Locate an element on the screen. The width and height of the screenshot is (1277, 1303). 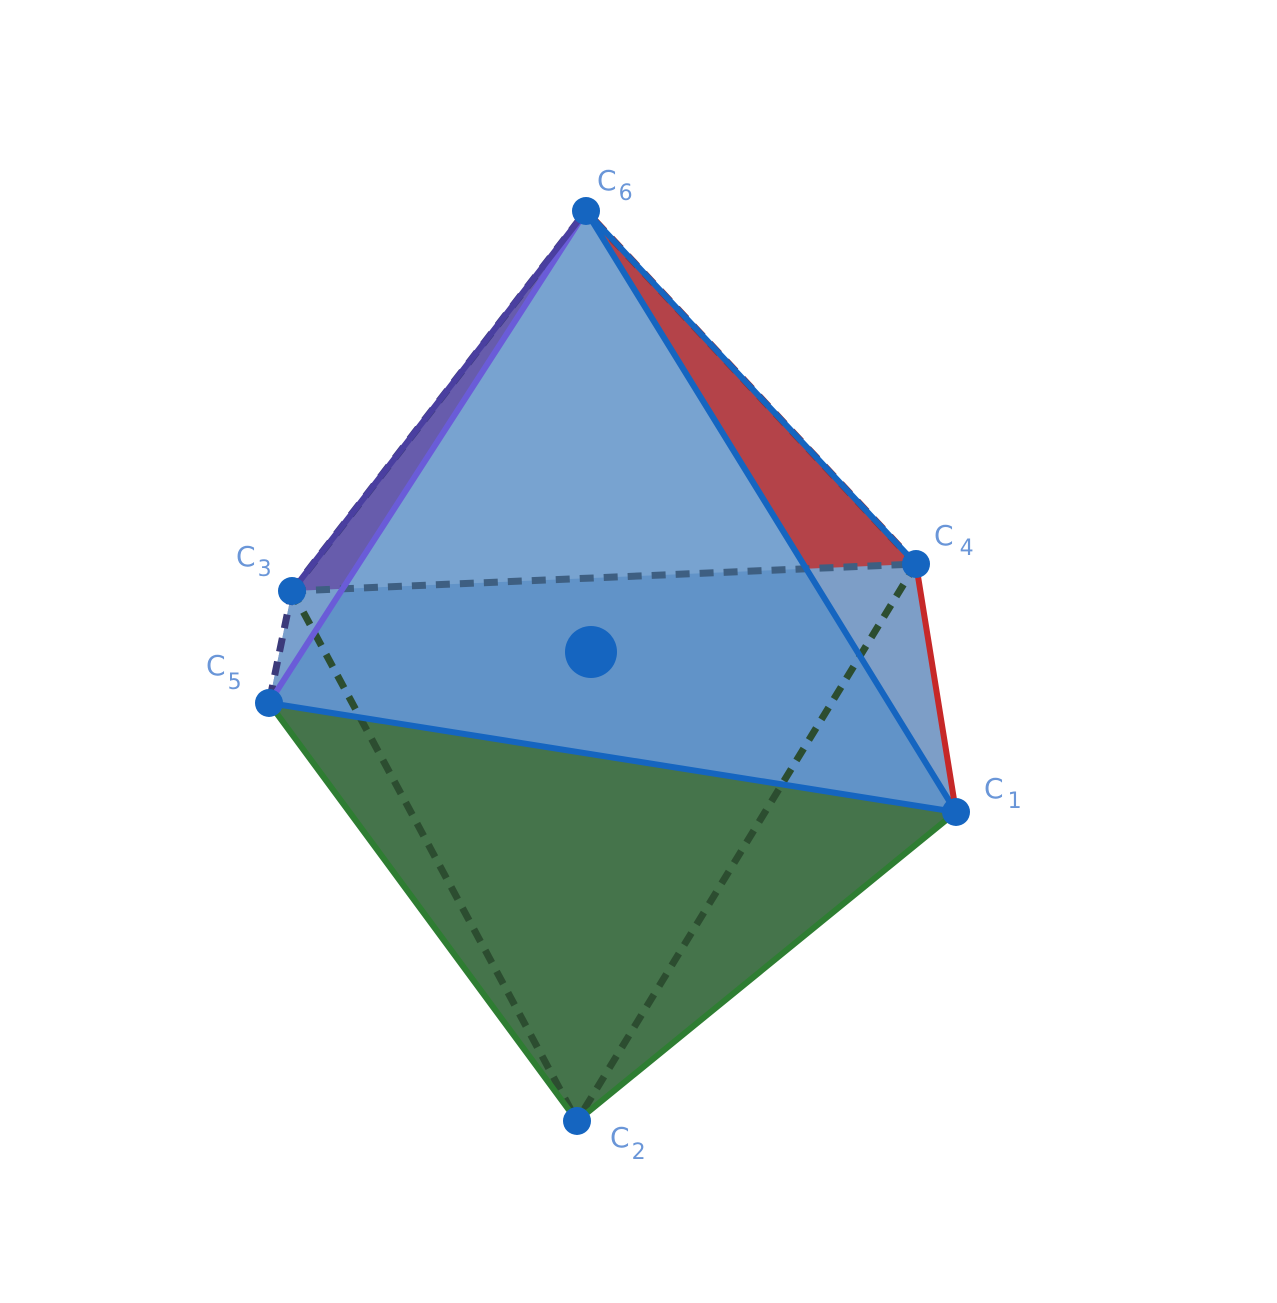
edge-c1-c2 is located at coordinates (766, 966).